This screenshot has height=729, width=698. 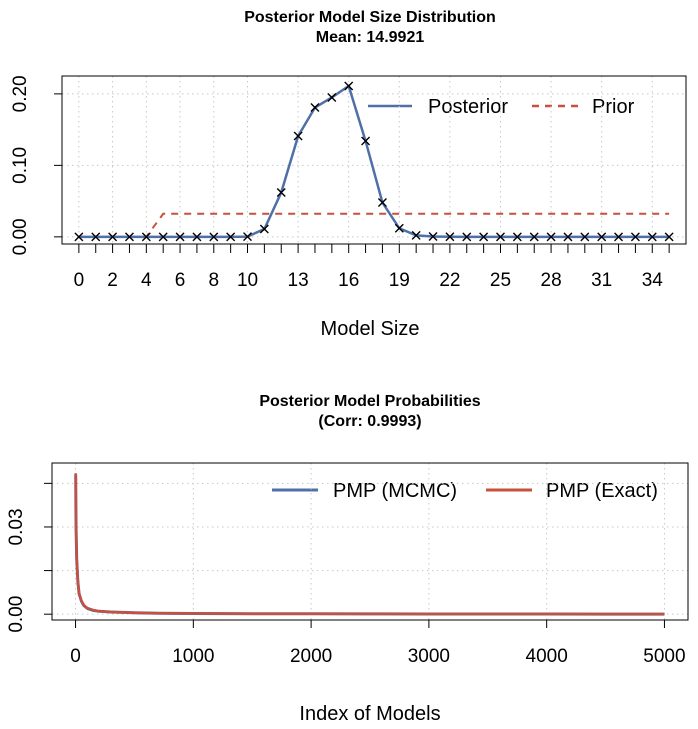 I want to click on chart2-x-tick-label: 3000, so click(x=429, y=656).